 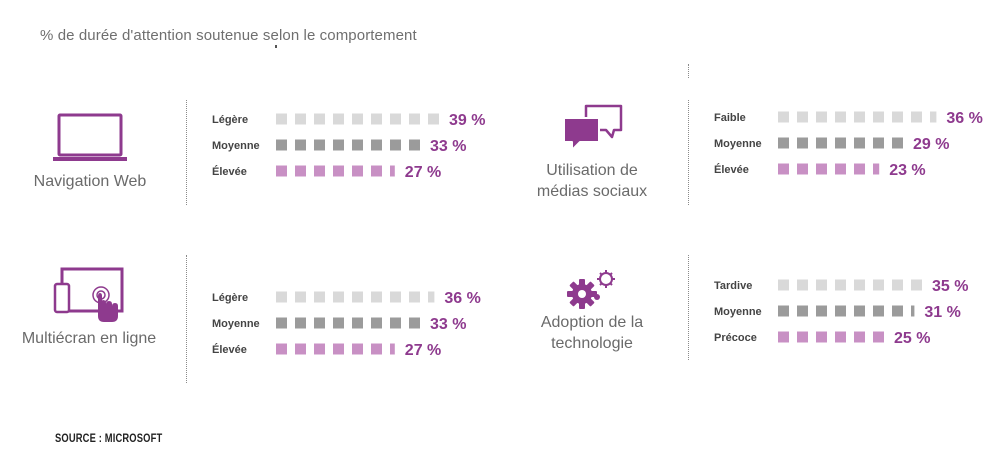 I want to click on category-label: Faible, so click(x=730, y=118).